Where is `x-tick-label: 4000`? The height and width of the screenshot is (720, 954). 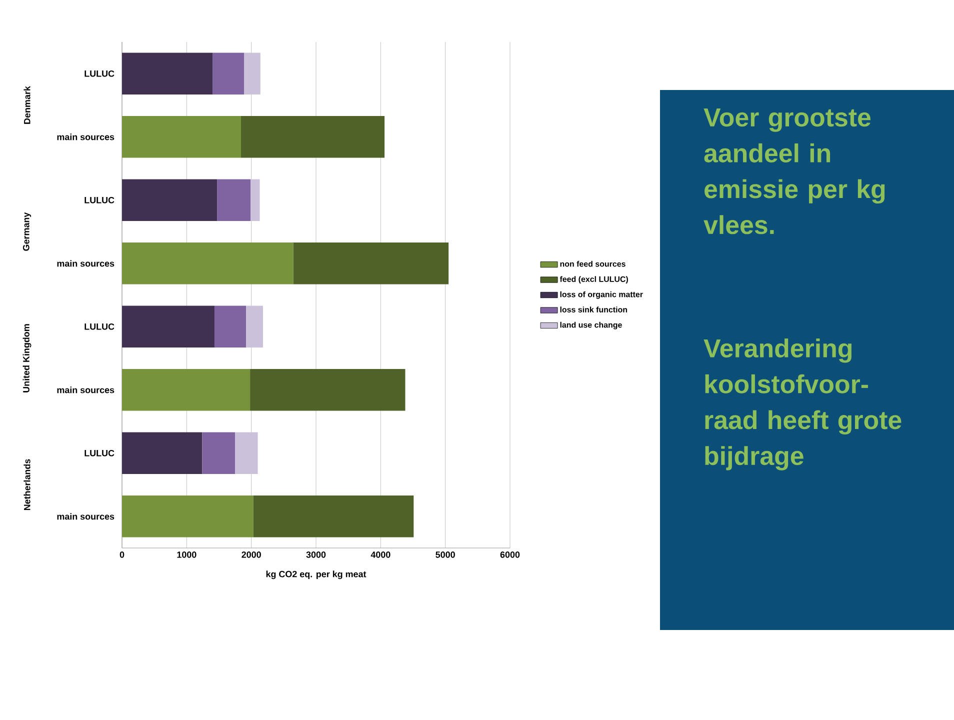 x-tick-label: 4000 is located at coordinates (380, 555).